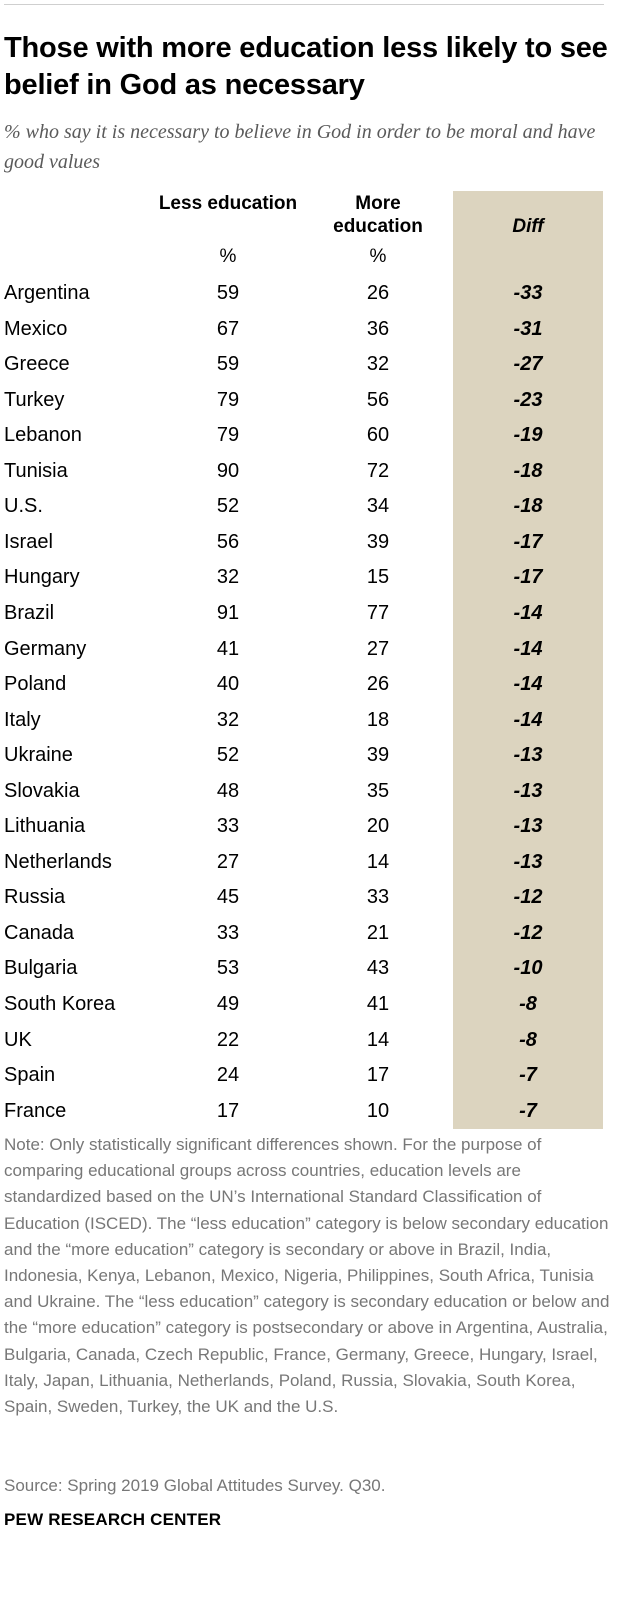  What do you see at coordinates (35, 684) in the screenshot?
I see `country-cell: Poland` at bounding box center [35, 684].